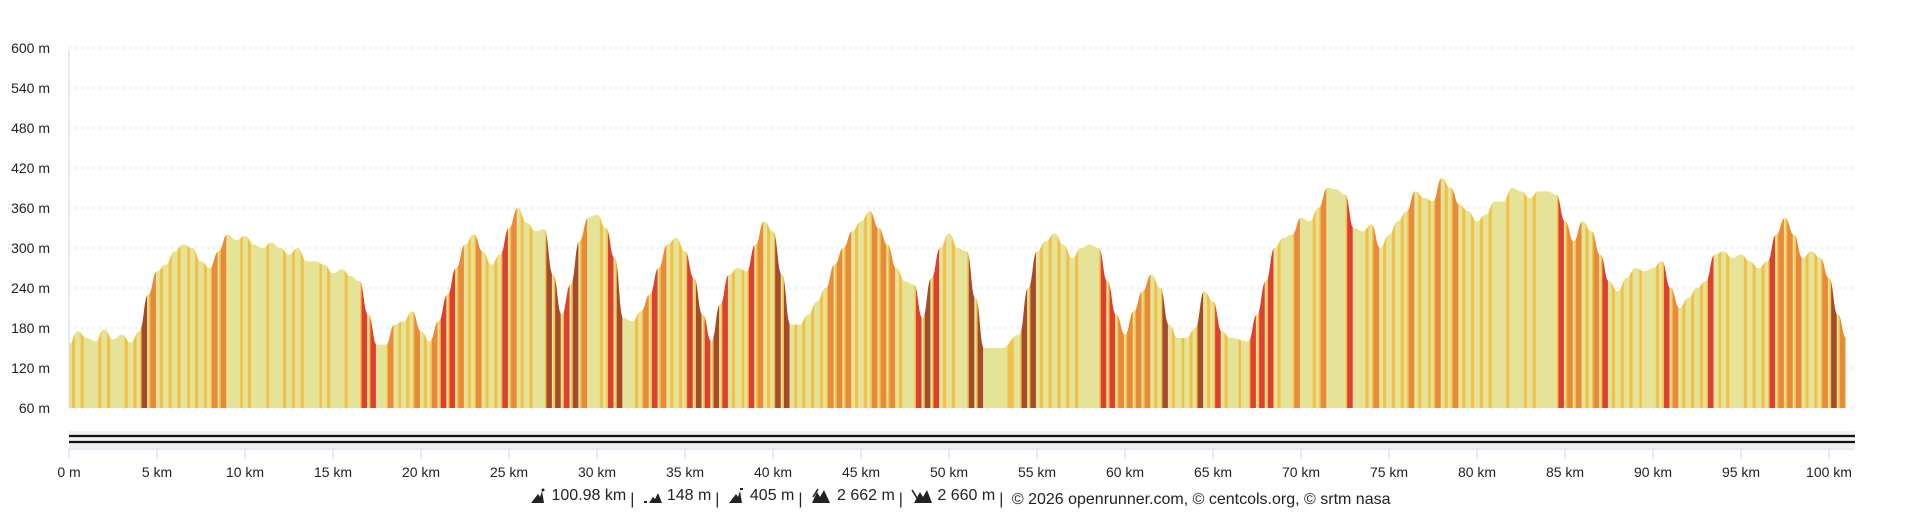 The image size is (1920, 512). I want to click on x-tick-label: 20 km, so click(421, 472).